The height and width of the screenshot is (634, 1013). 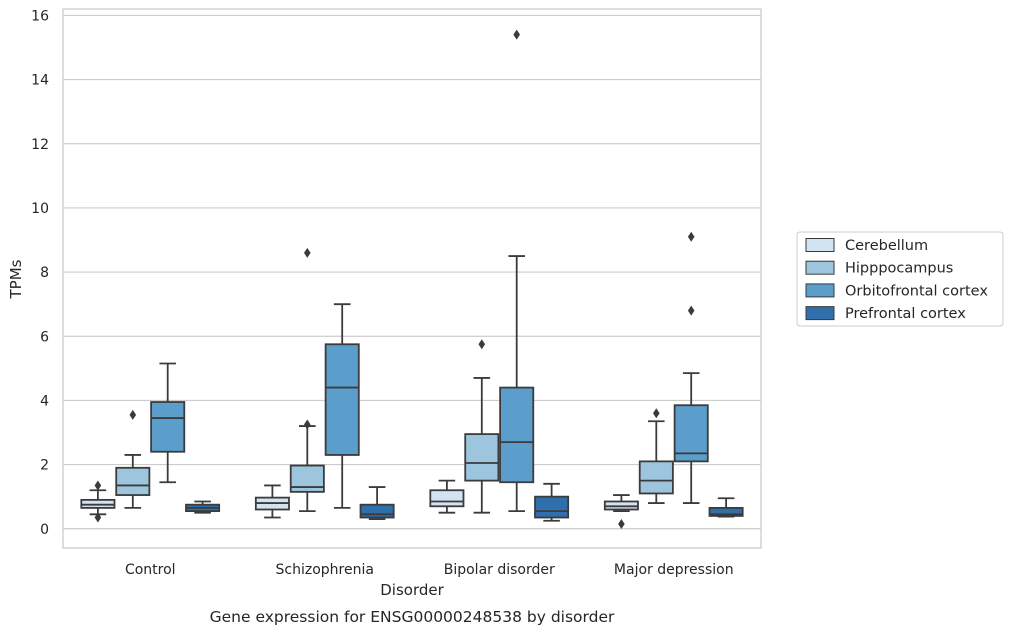 I want to click on y-axis-title: TPMs, so click(x=16, y=279).